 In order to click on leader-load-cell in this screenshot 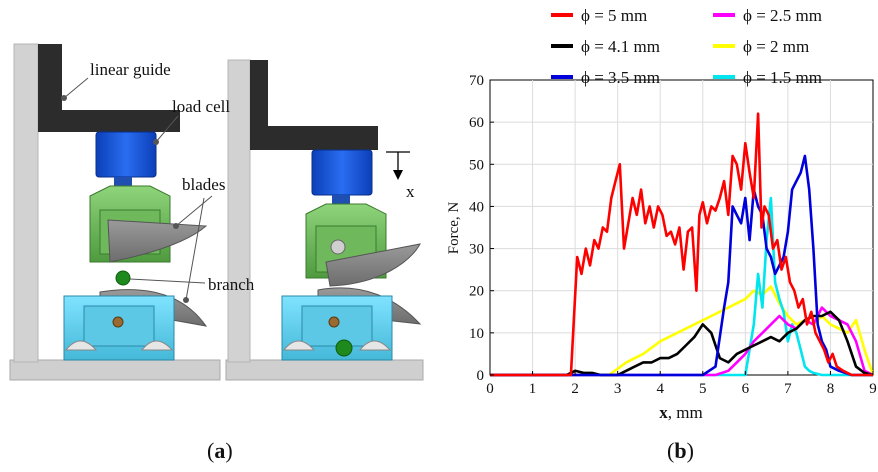, I will do `click(167, 129)`.